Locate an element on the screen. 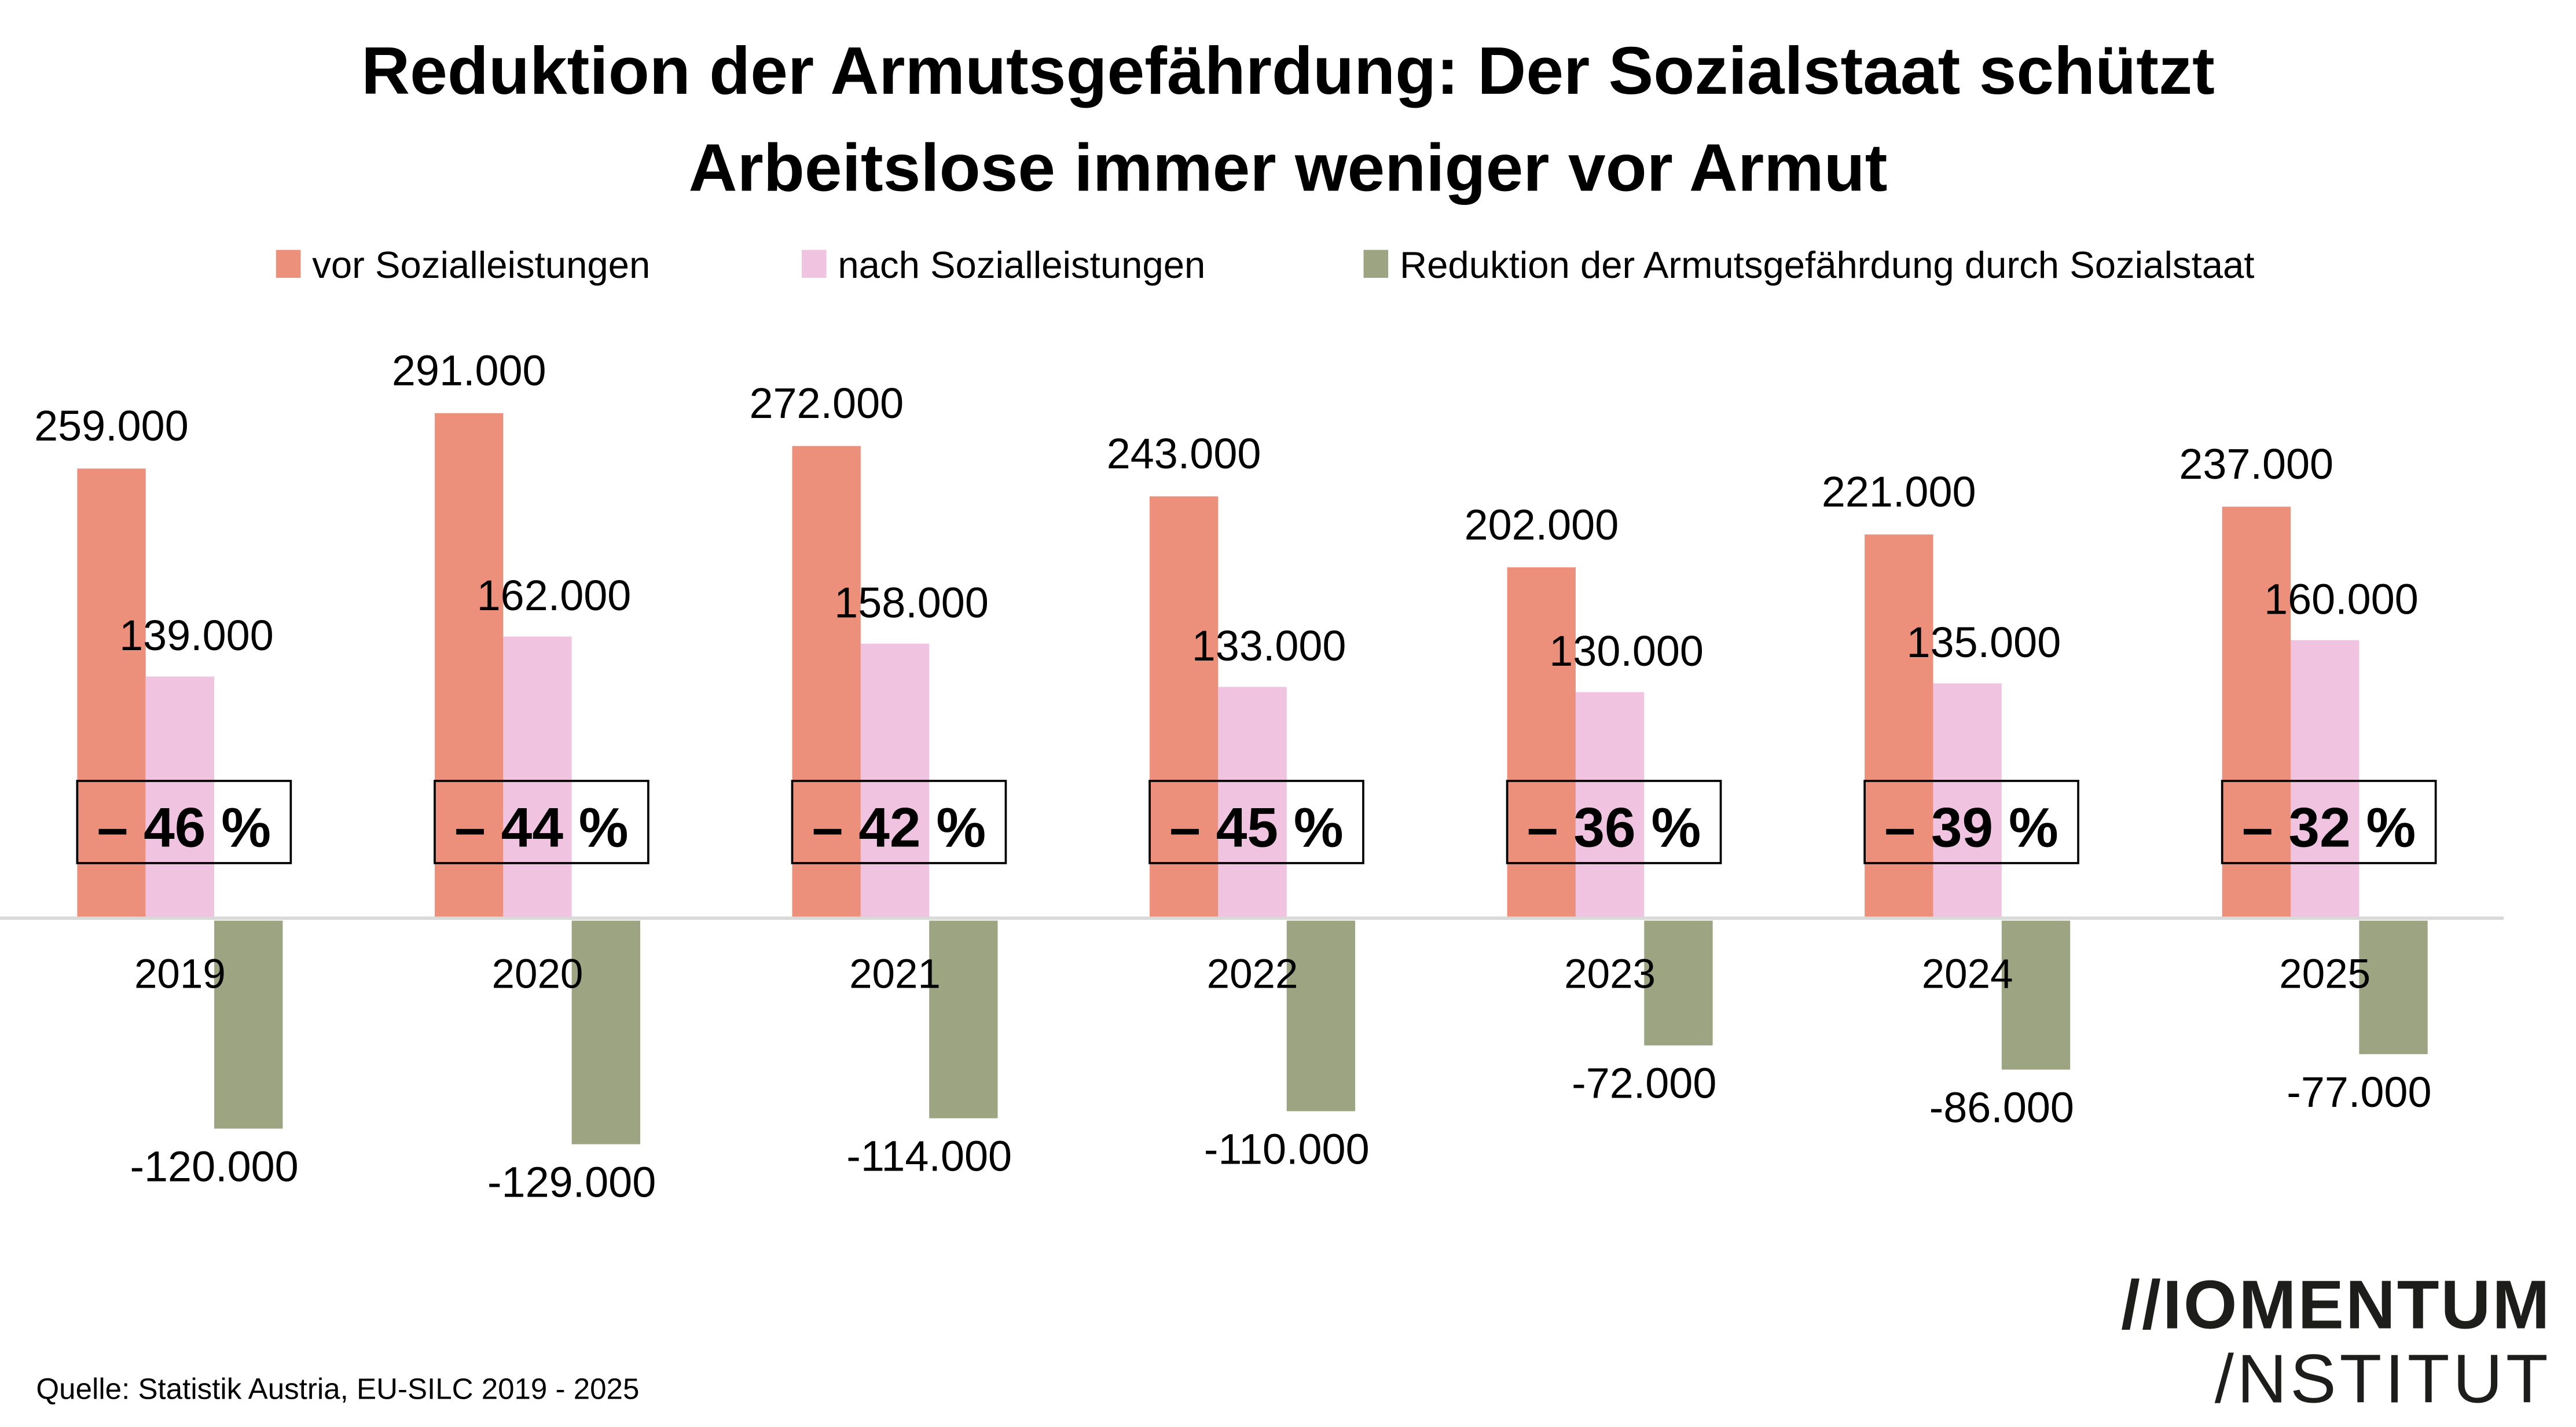 This screenshot has height=1427, width=2576. value-label-nach-2022: 133.000 is located at coordinates (1269, 646).